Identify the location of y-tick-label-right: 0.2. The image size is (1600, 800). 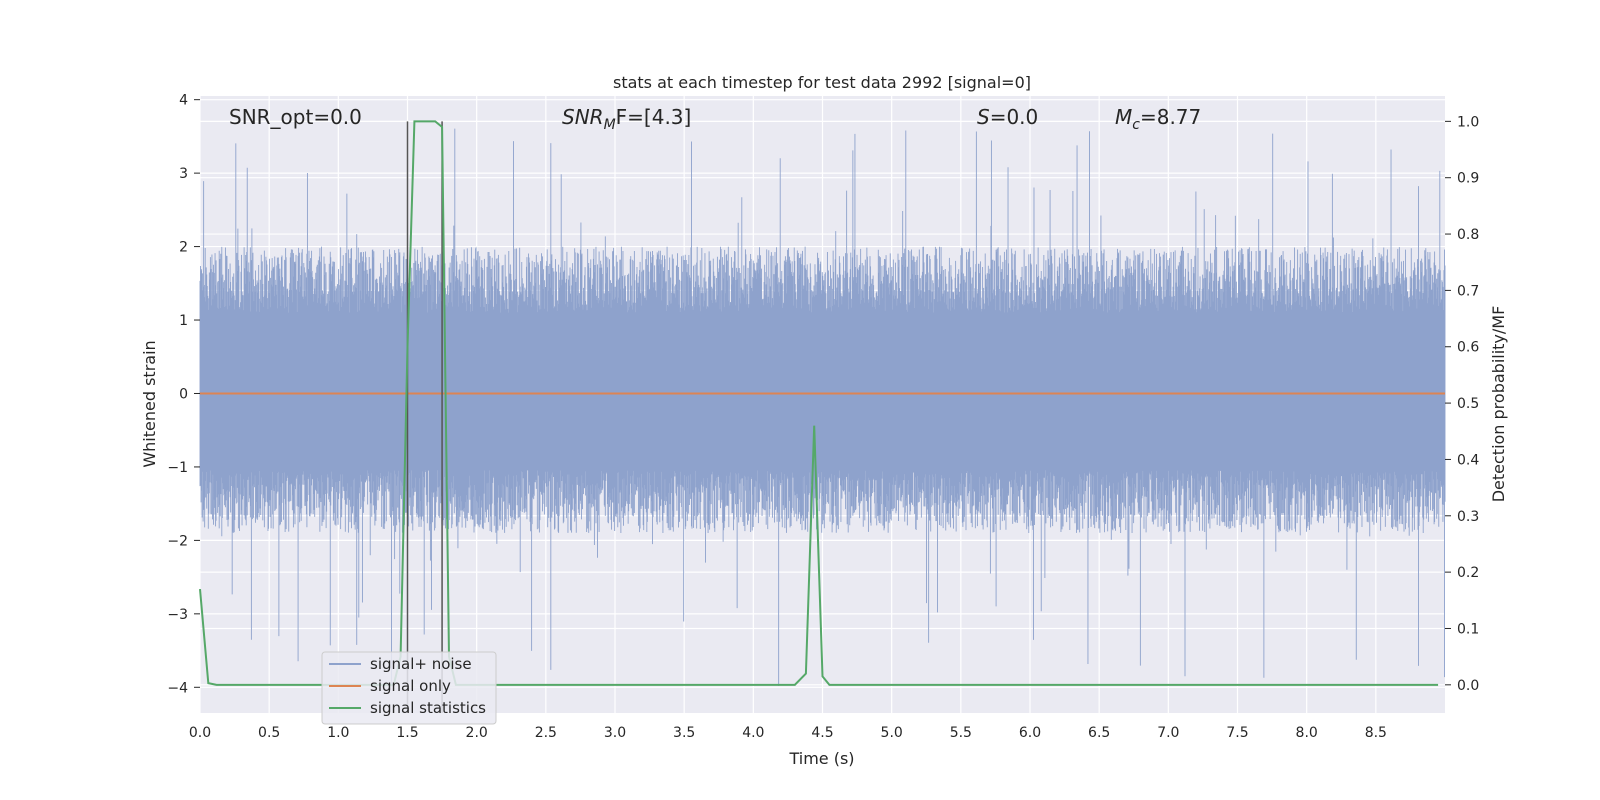
(1468, 573).